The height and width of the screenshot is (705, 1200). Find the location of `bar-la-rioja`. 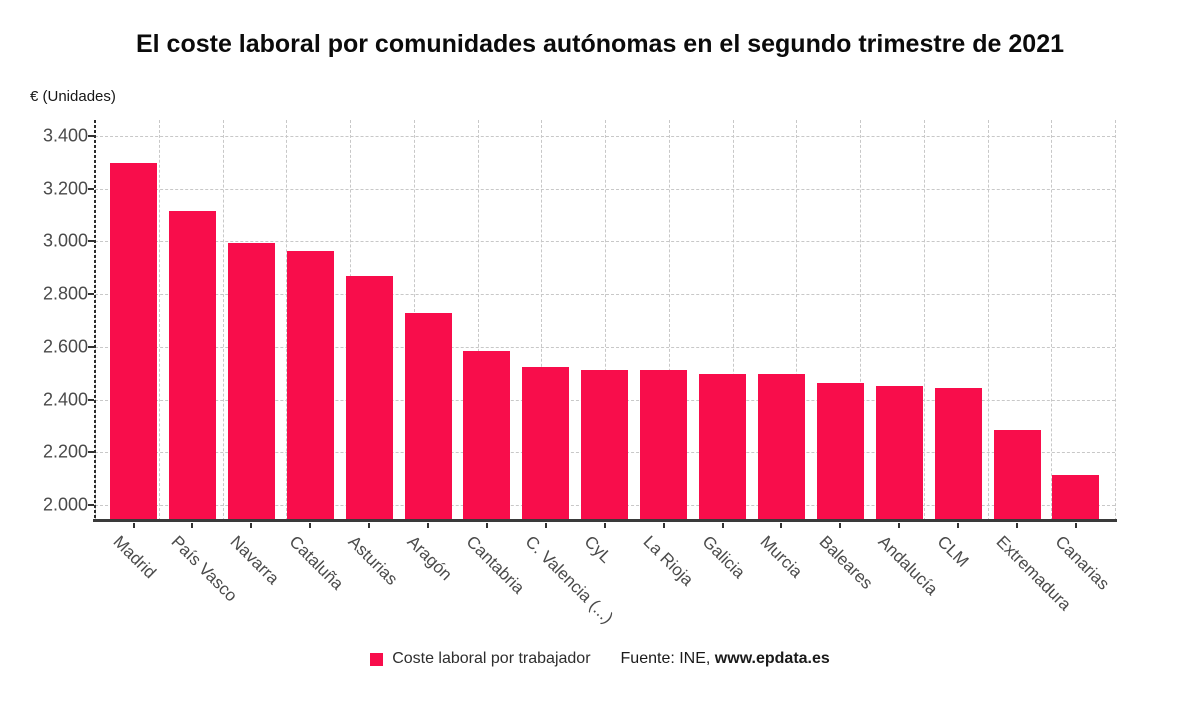

bar-la-rioja is located at coordinates (664, 445).